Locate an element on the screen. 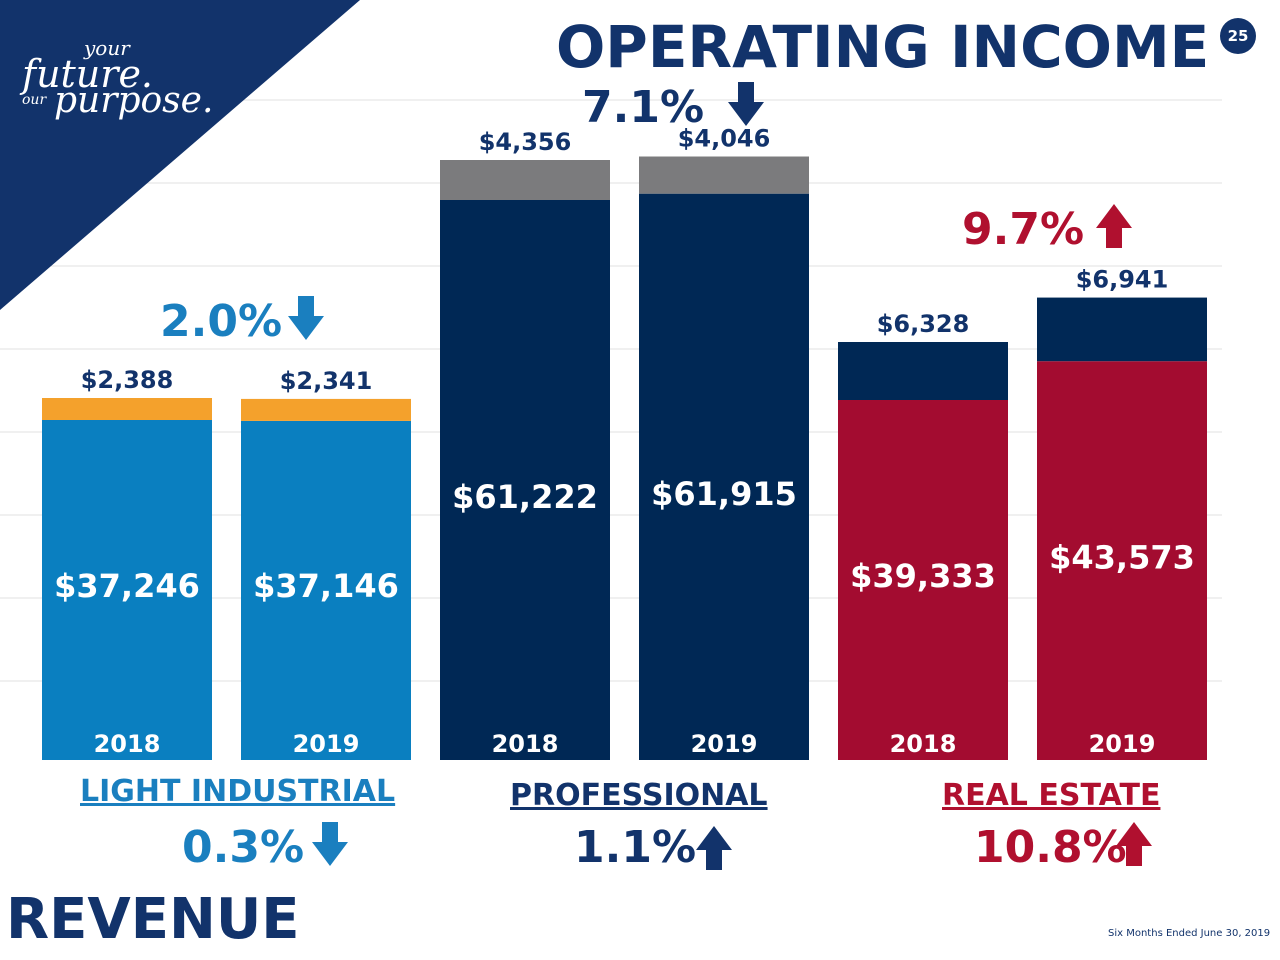 Image resolution: width=1280 pixels, height=960 pixels. category-light-industrial: LIGHT INDUSTRIAL is located at coordinates (238, 791).